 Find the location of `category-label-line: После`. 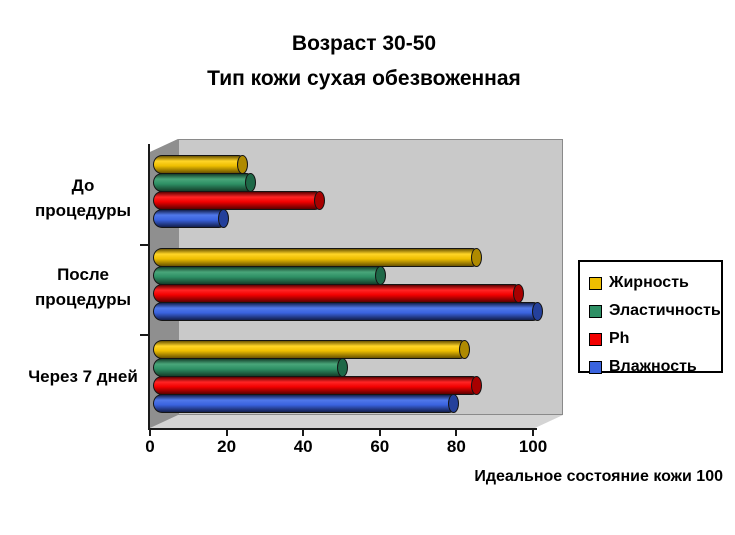

category-label-line: После is located at coordinates (83, 274).